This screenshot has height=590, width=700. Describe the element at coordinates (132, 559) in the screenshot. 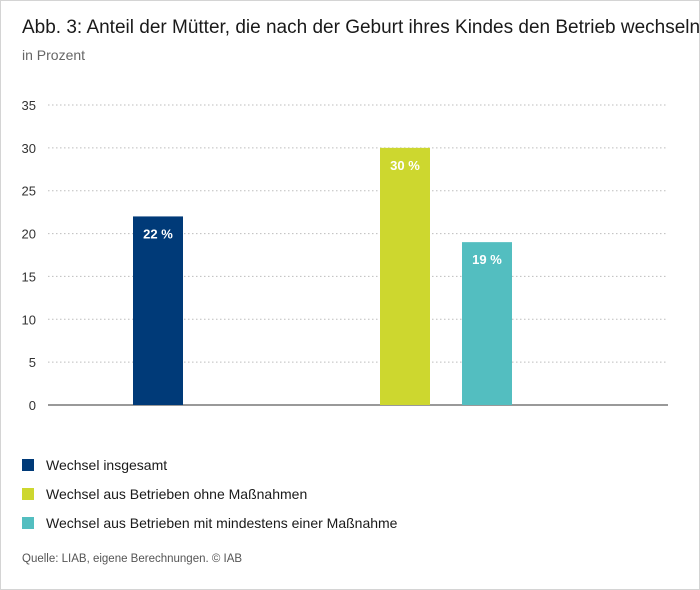

I see `source-note: Quelle: LIAB, eigene Berechnungen. © IAB` at that location.